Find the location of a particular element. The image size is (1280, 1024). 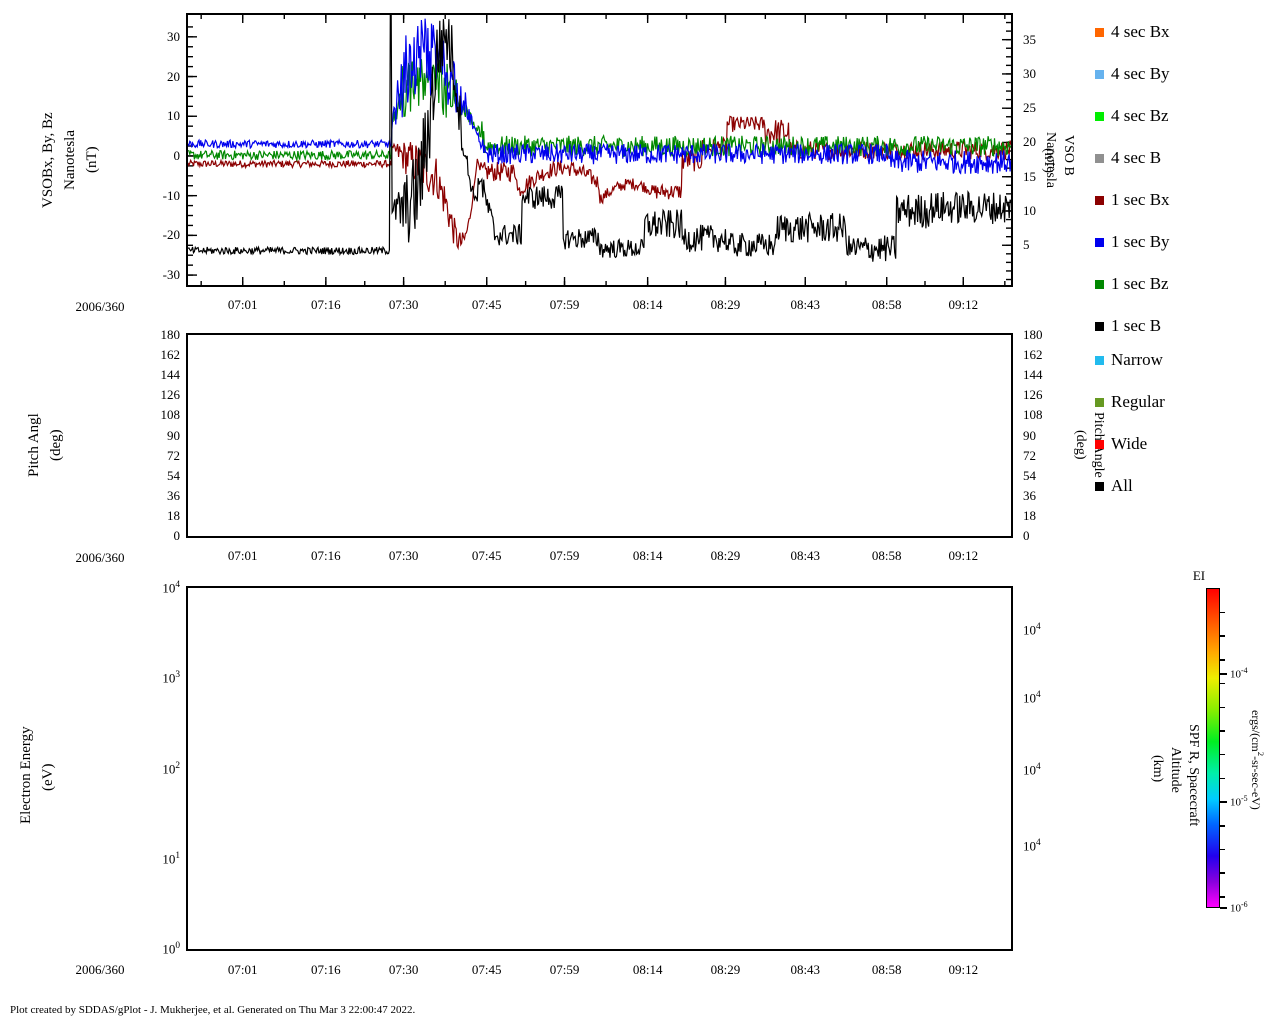

ytick-label: 35 is located at coordinates (1029, 39).